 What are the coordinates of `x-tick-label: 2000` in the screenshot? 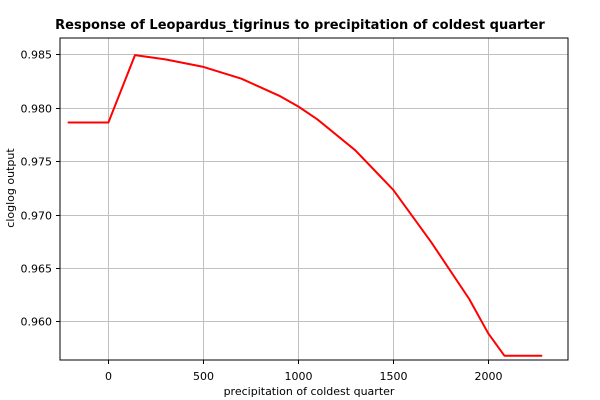 It's located at (489, 376).